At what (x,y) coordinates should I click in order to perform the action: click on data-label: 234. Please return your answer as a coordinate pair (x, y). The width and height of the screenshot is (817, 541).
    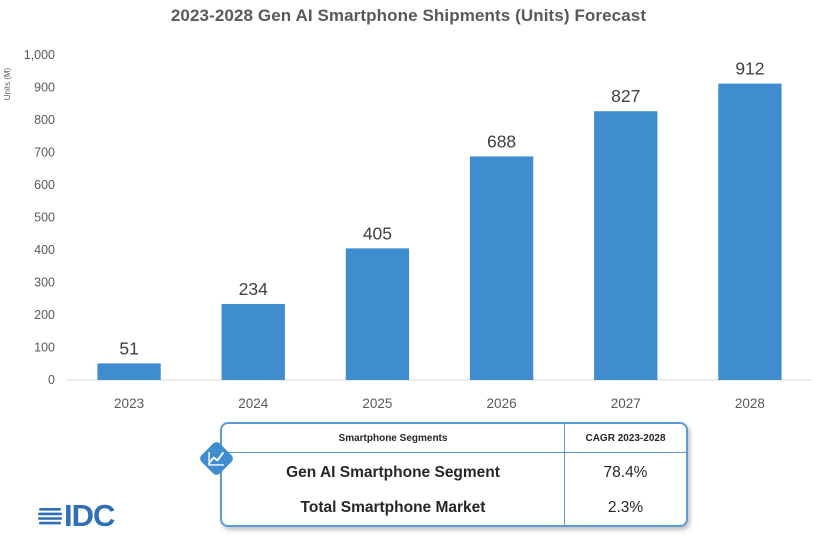
    Looking at the image, I should click on (253, 289).